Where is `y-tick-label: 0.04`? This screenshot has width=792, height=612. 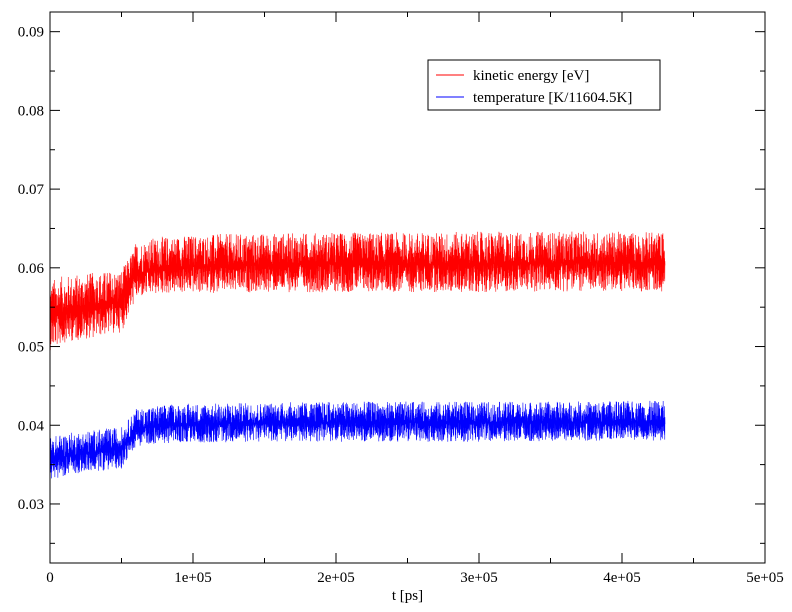
y-tick-label: 0.04 is located at coordinates (31, 426).